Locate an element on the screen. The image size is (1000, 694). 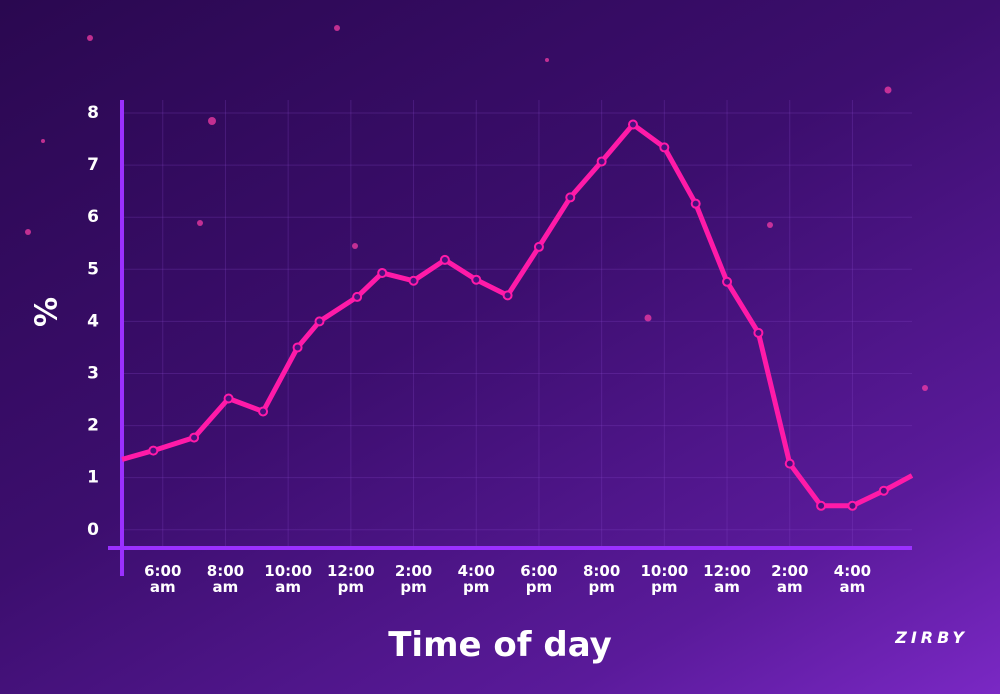
x-tick-label: 6:00 am is located at coordinates (163, 579).